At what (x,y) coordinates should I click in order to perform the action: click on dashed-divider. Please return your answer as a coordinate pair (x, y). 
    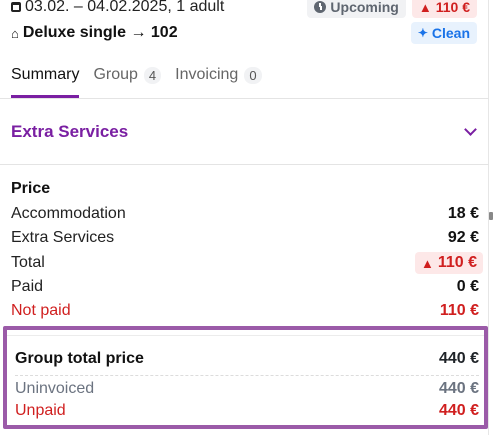
    Looking at the image, I should click on (247, 375).